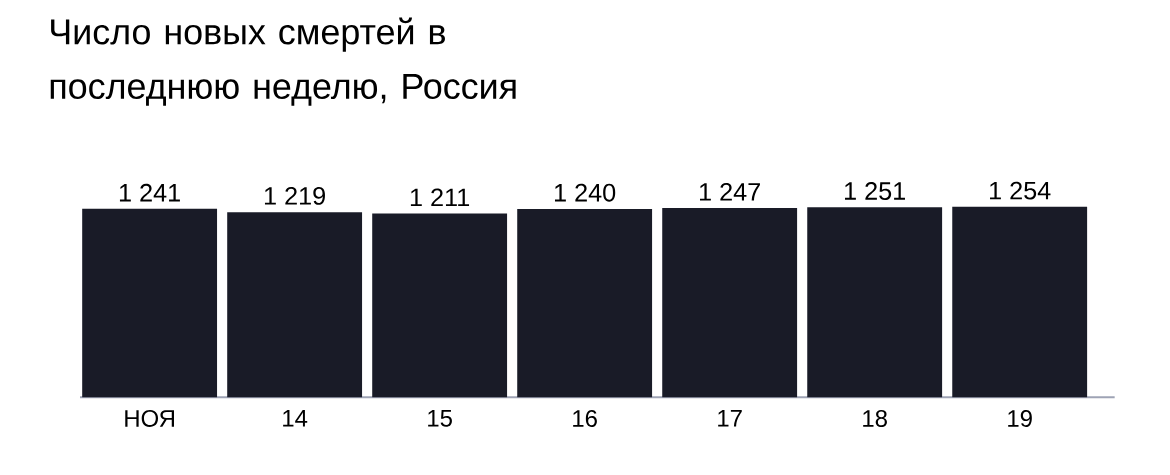  What do you see at coordinates (440, 418) in the screenshot?
I see `x-tick-label: 15` at bounding box center [440, 418].